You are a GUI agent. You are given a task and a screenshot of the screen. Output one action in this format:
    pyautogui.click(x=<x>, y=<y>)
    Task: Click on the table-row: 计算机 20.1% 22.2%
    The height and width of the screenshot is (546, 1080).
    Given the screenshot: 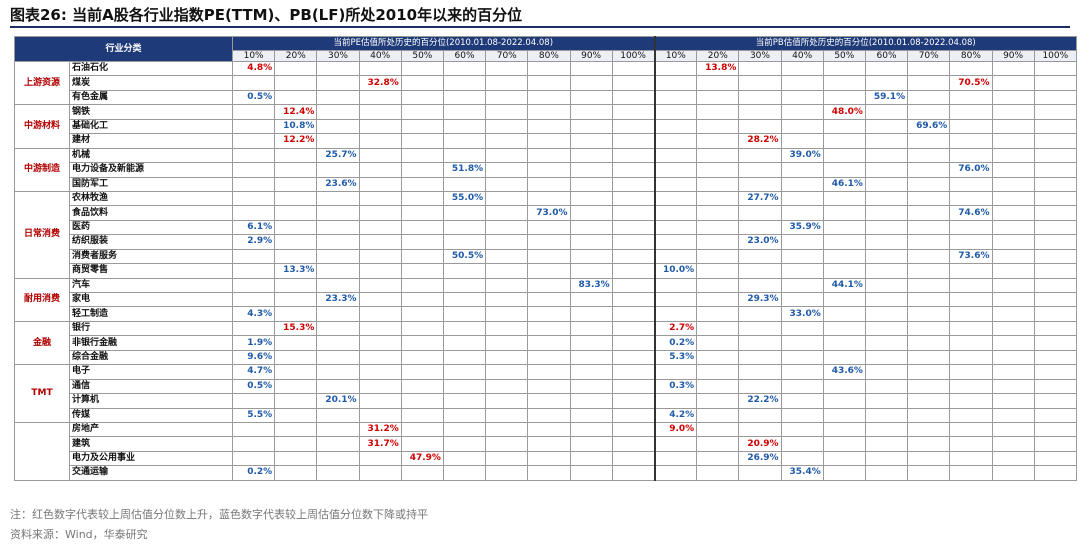 What is the action you would take?
    pyautogui.click(x=546, y=401)
    